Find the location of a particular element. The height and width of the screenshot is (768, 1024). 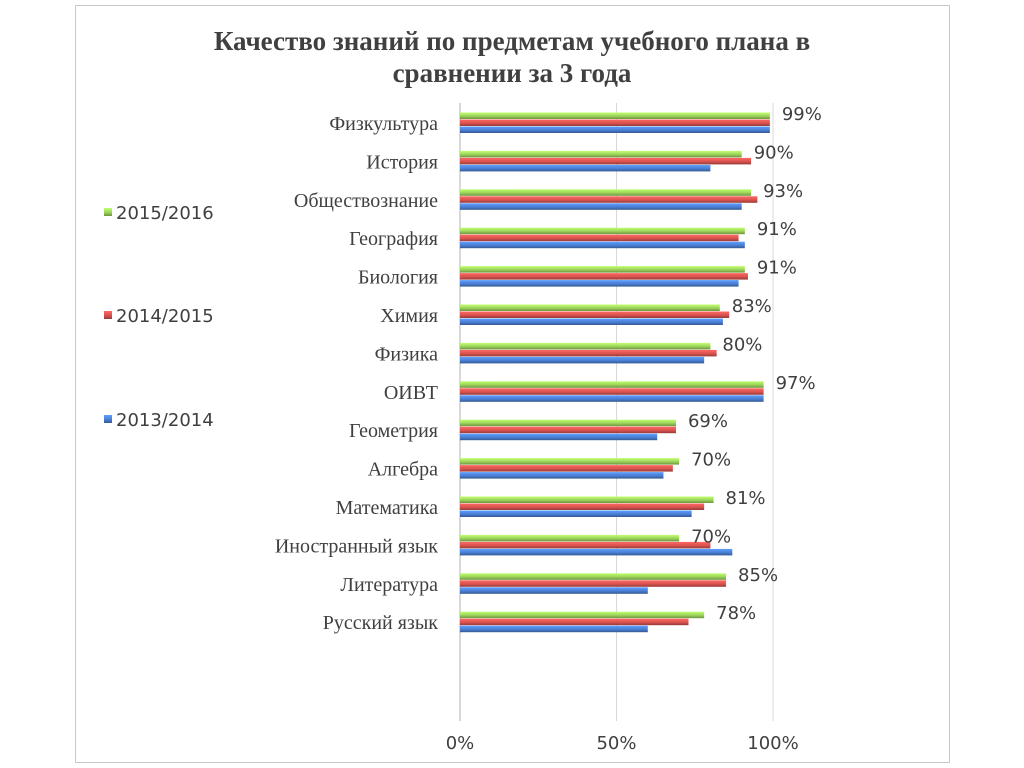

data-label: 78% is located at coordinates (736, 613).